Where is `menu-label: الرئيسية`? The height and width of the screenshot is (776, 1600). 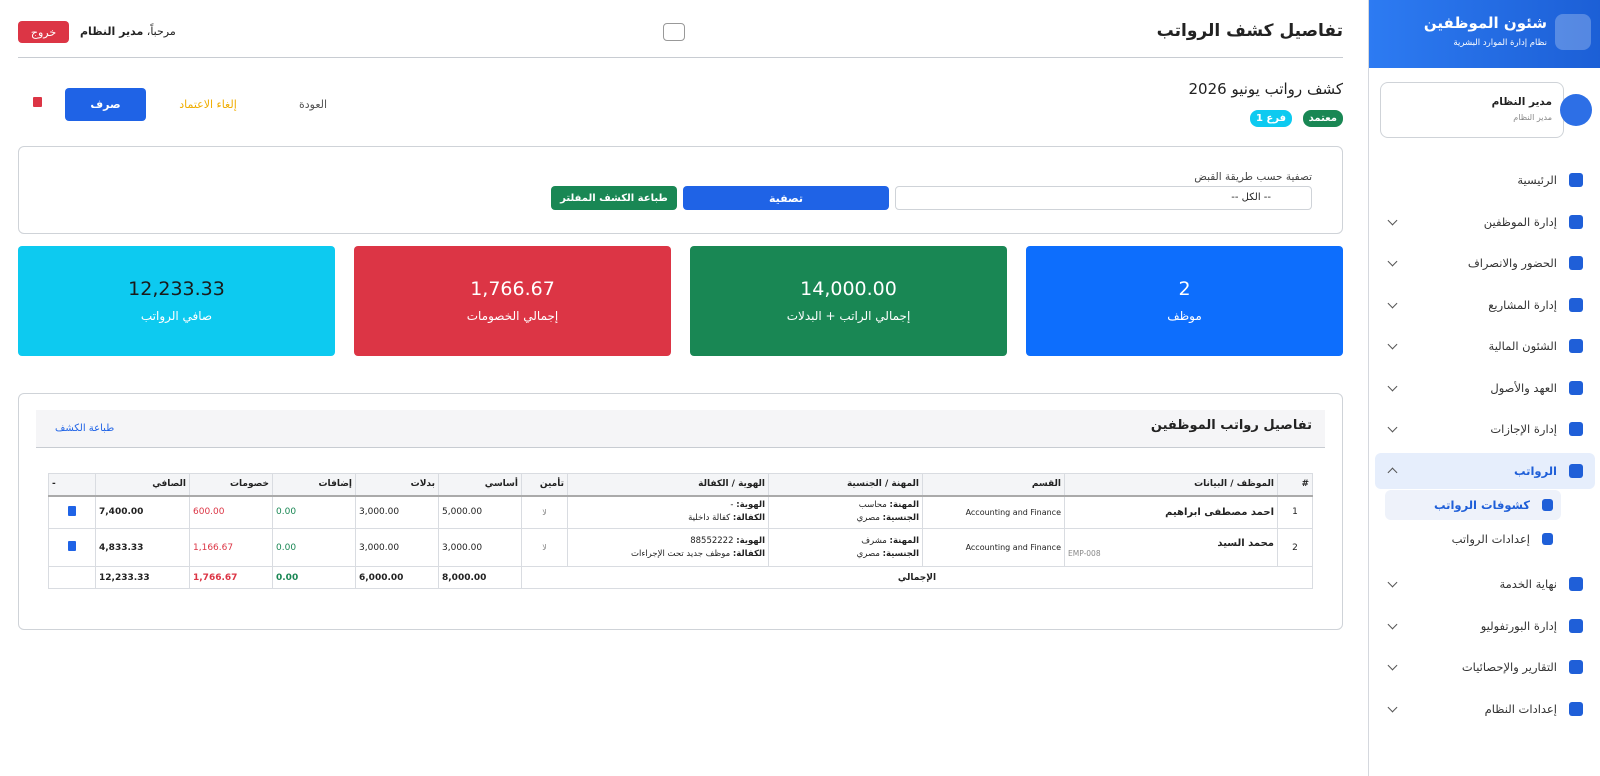 menu-label: الرئيسية is located at coordinates (1537, 180).